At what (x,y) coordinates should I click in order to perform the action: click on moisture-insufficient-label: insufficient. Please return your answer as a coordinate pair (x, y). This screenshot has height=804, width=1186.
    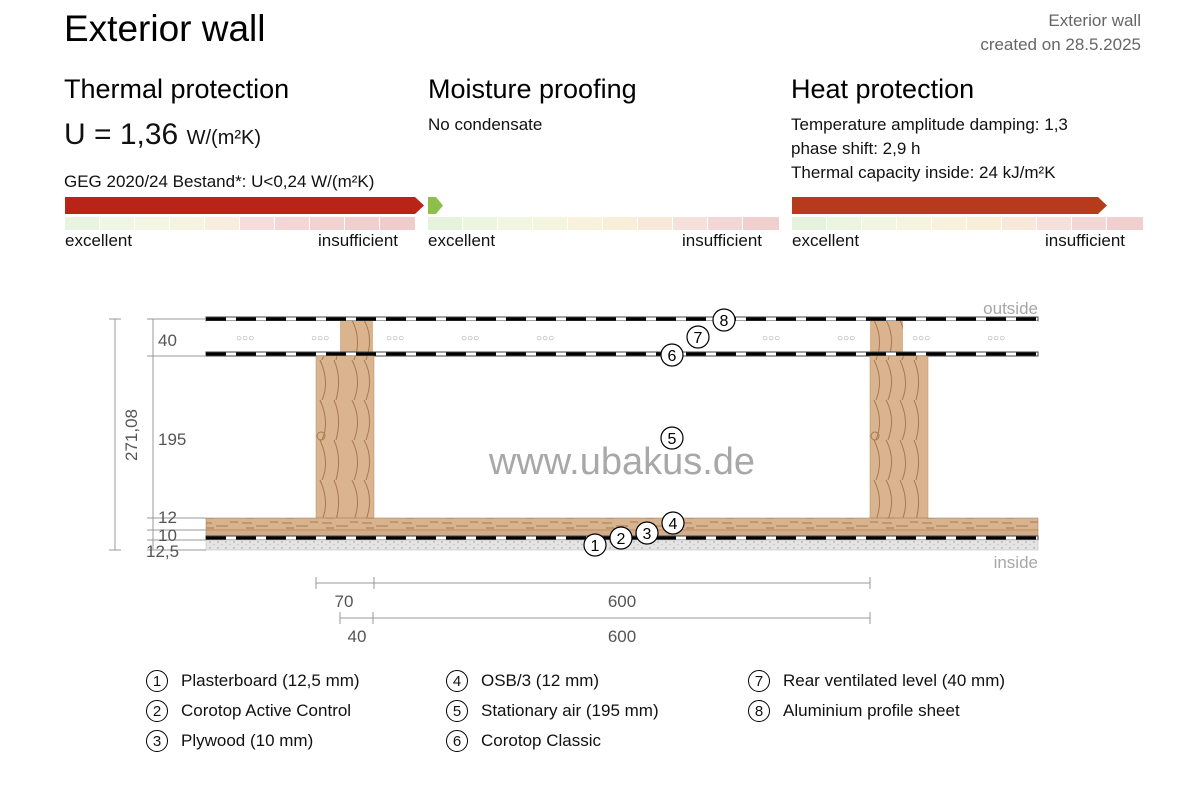
    Looking at the image, I should click on (722, 240).